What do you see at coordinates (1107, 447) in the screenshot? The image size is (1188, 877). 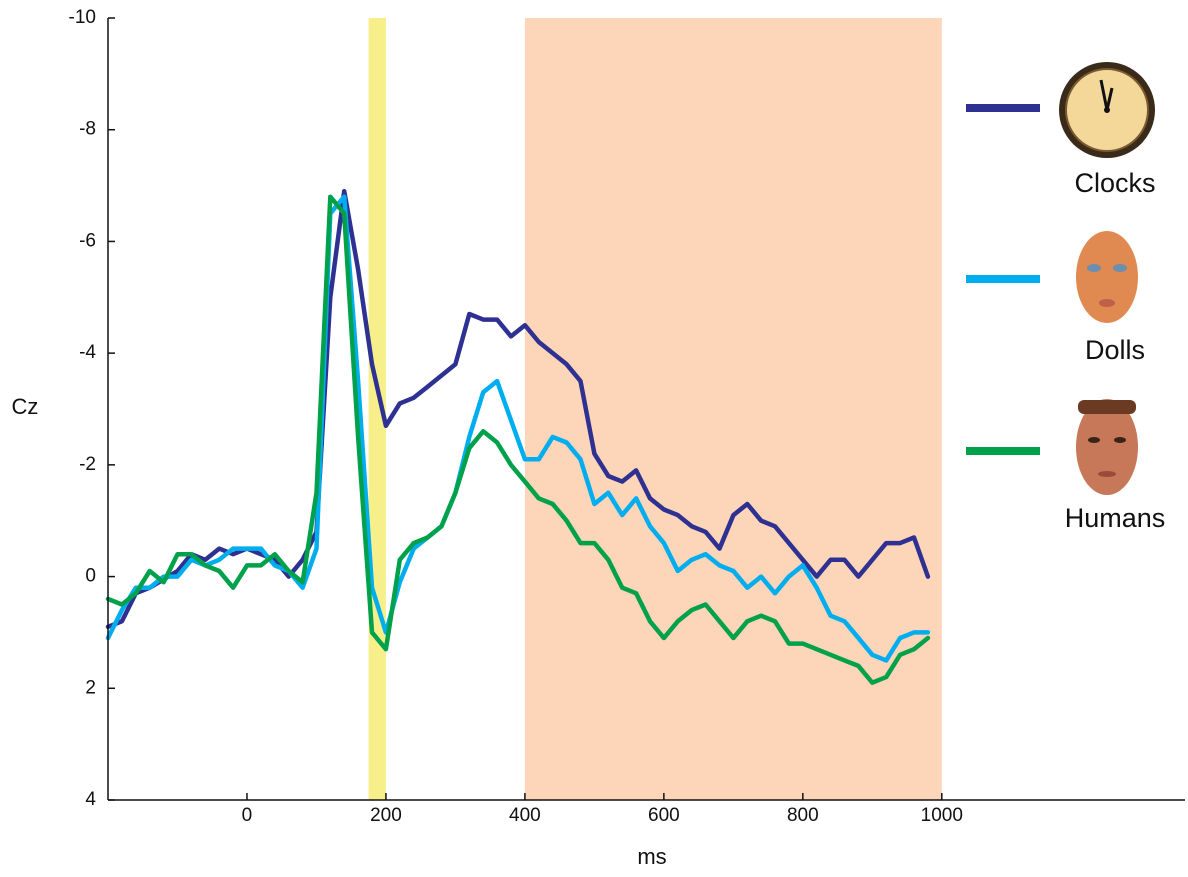 I see `human-icon` at bounding box center [1107, 447].